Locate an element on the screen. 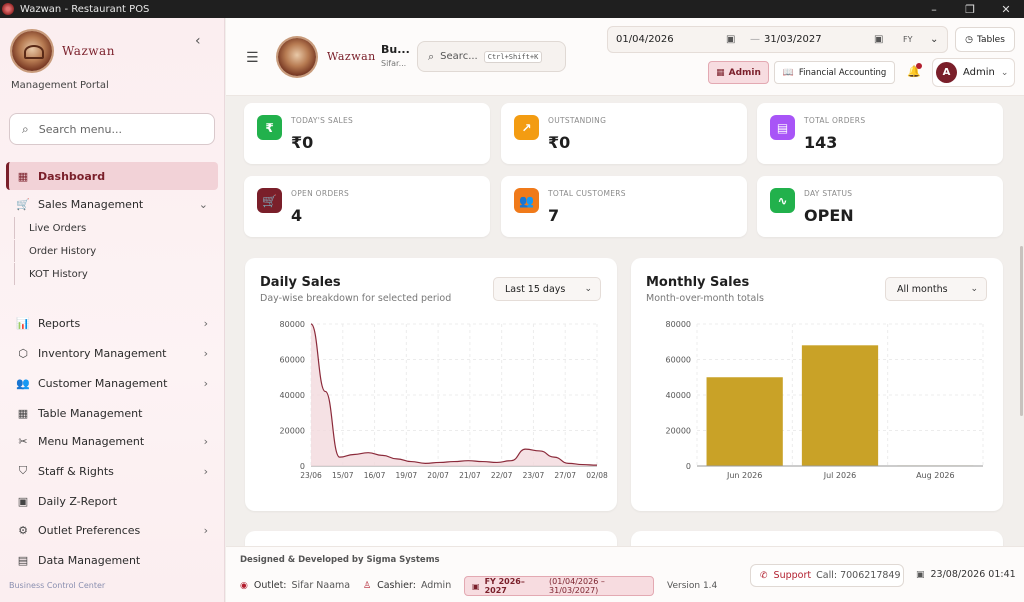 This screenshot has width=1024, height=602. chart-icon: 📊 is located at coordinates (23, 323).